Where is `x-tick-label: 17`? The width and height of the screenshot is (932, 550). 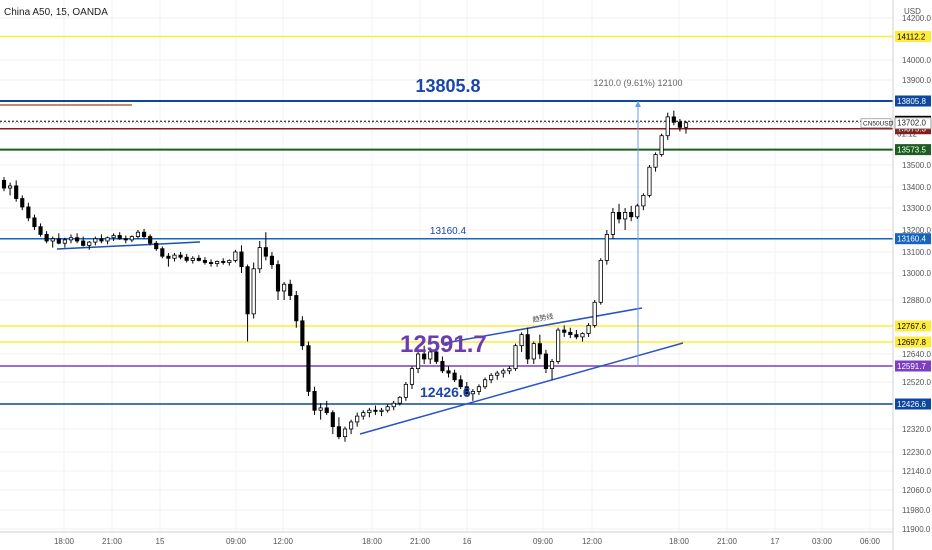
x-tick-label: 17 is located at coordinates (775, 541).